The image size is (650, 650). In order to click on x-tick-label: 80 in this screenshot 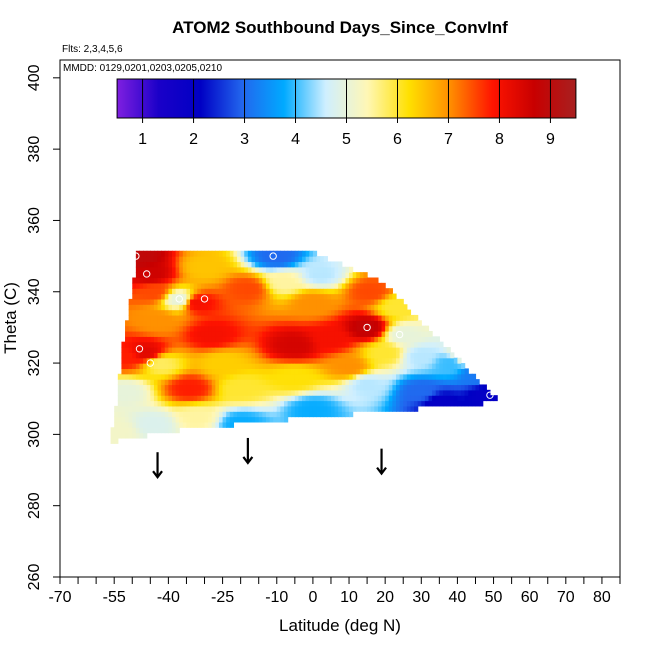, I will do `click(602, 597)`.